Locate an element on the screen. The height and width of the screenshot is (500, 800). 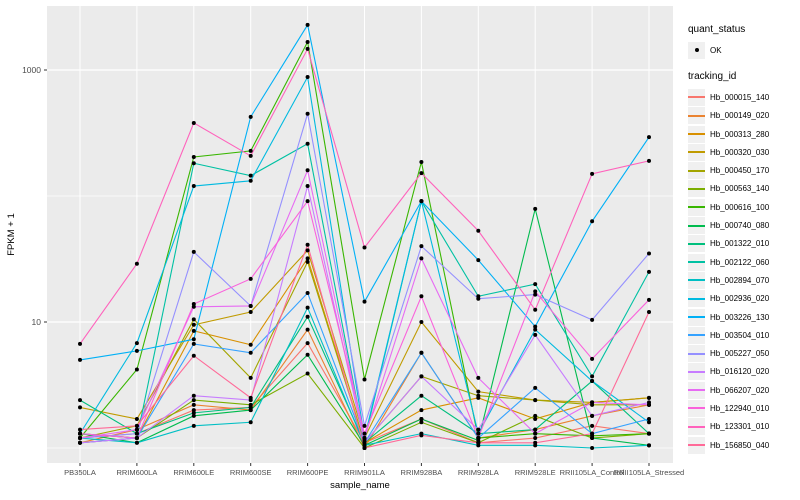
y-tick-label: 1000 is located at coordinates (31, 70).